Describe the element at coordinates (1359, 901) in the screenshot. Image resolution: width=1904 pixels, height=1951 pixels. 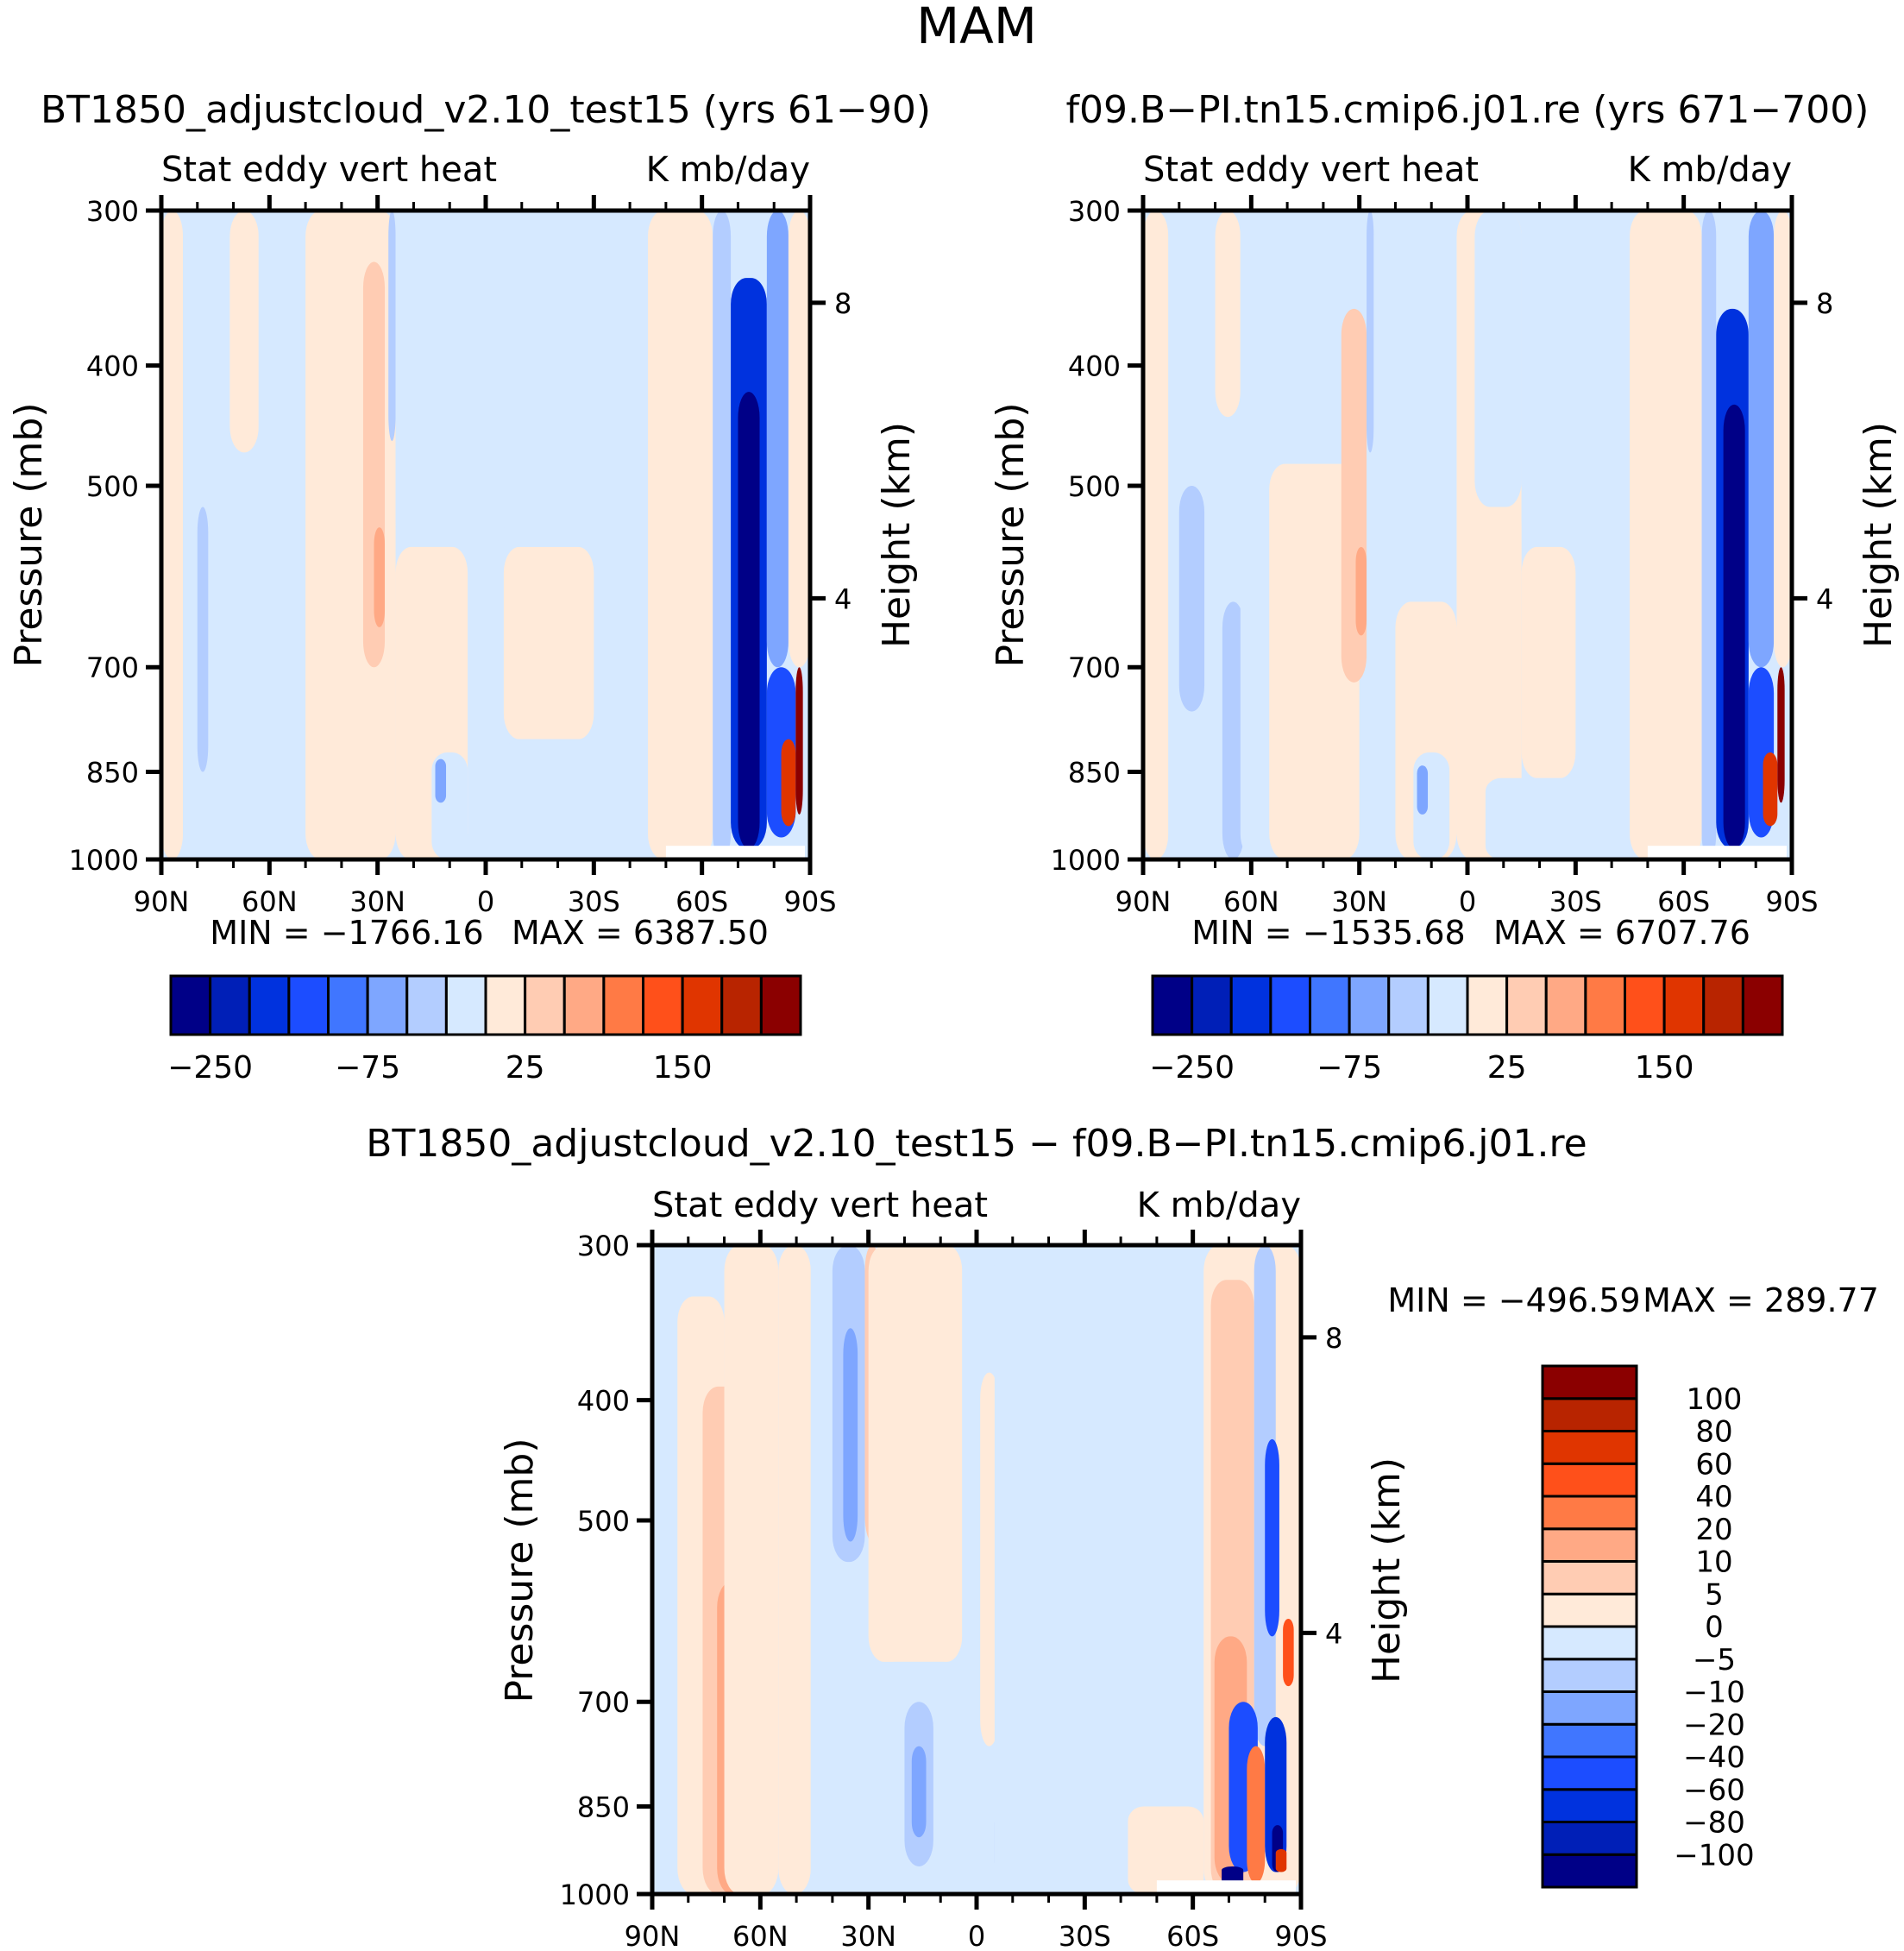
I see `x-tick-label: 30N` at that location.